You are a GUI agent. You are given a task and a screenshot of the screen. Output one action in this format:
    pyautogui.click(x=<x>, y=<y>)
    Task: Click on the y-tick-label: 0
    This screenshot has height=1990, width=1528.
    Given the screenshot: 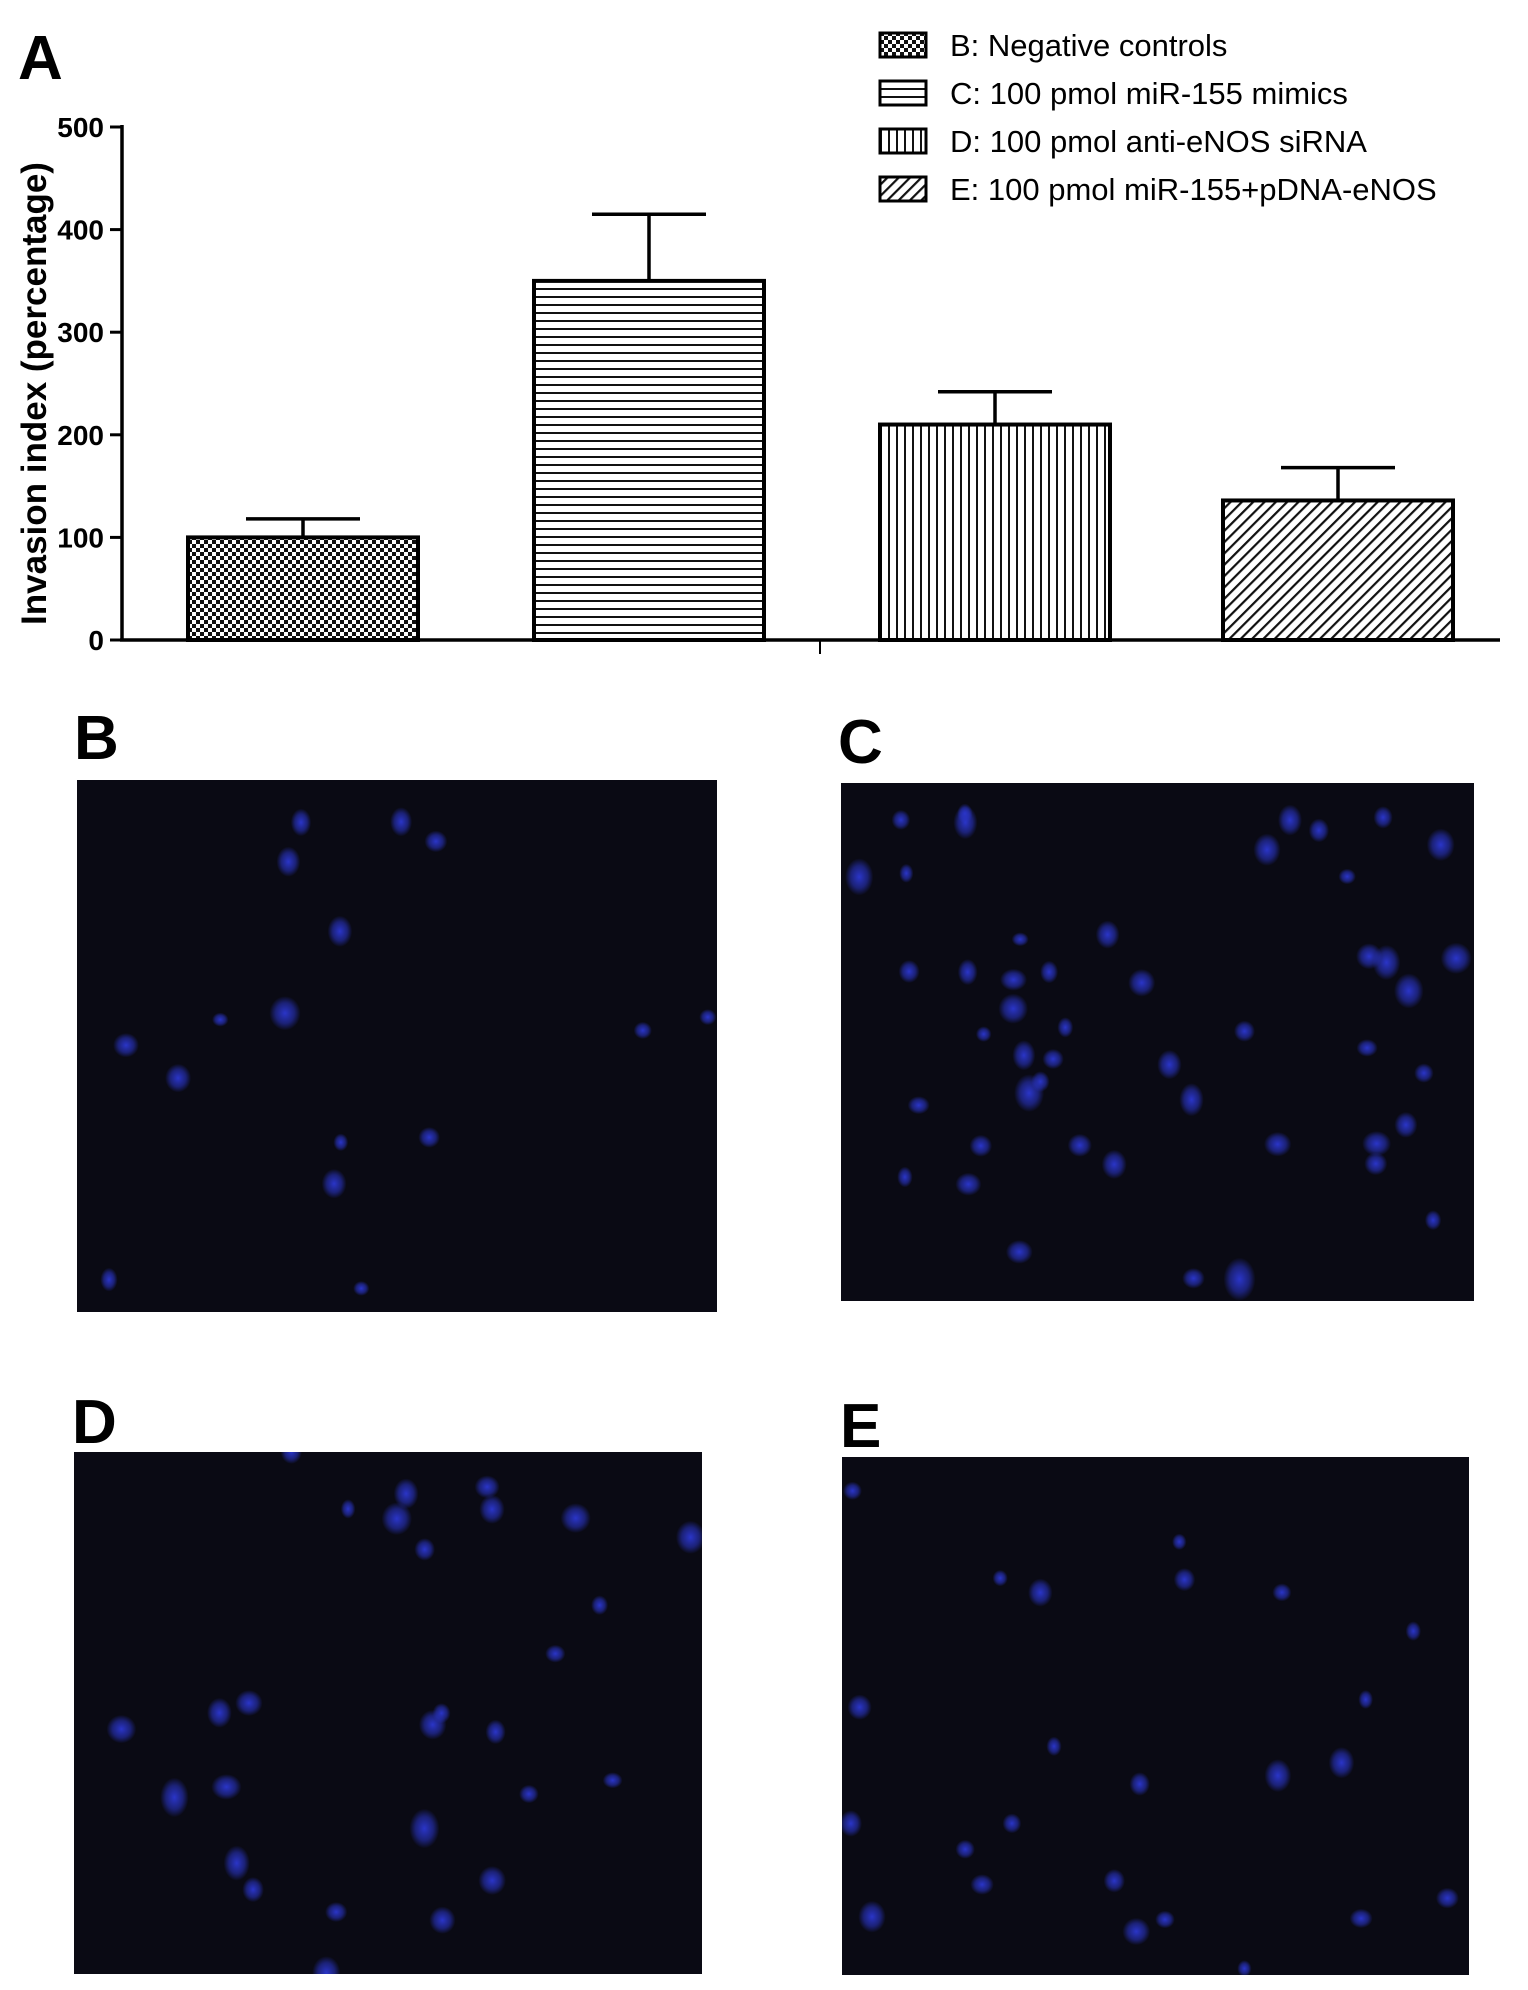 What is the action you would take?
    pyautogui.click(x=96, y=640)
    